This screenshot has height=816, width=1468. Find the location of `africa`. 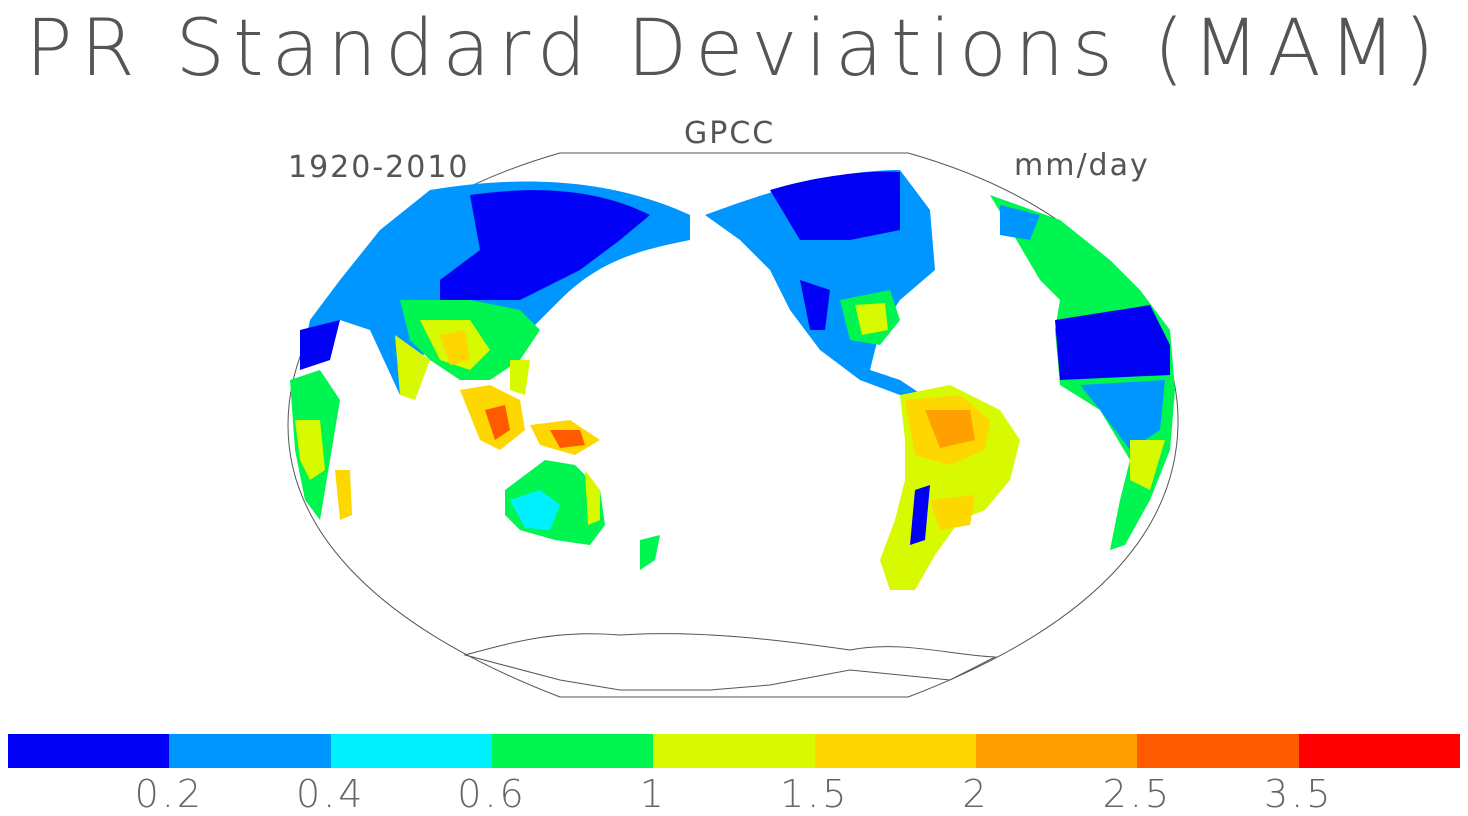

africa is located at coordinates (1082, 372).